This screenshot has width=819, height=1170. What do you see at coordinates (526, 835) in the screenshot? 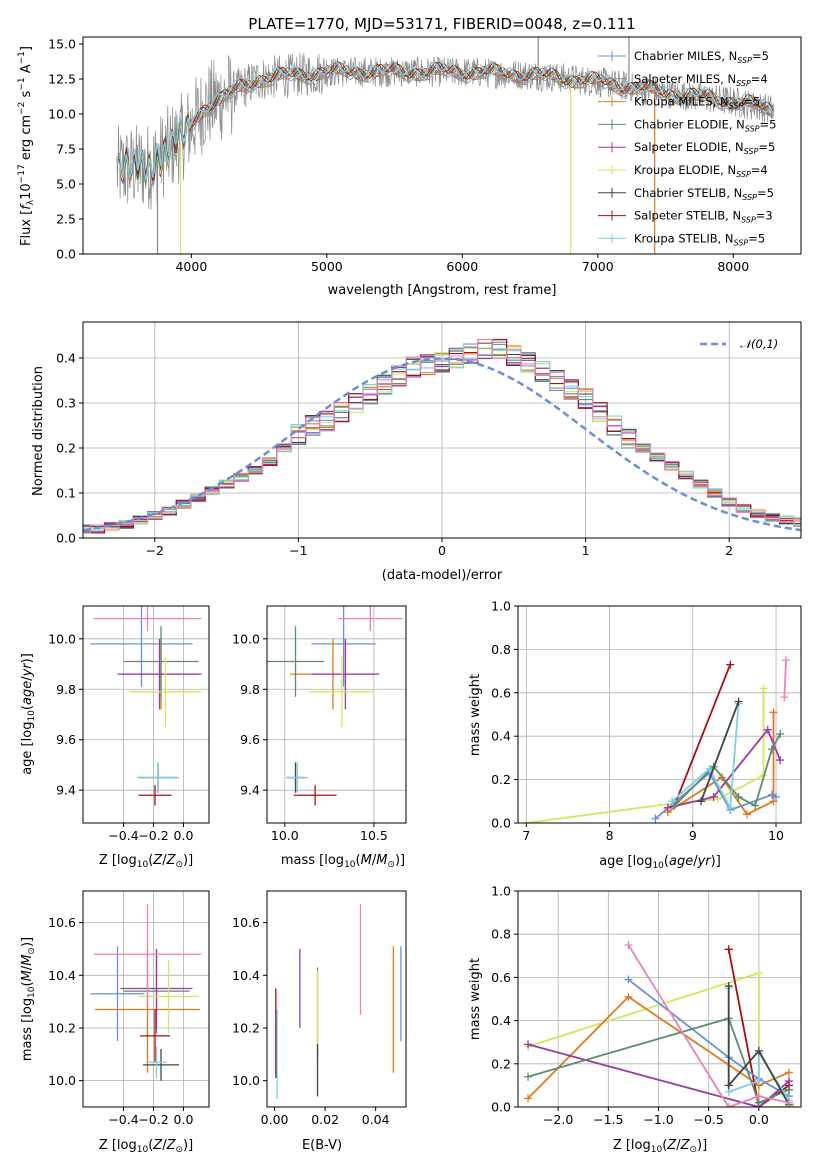
I see `age_weight-xtick-label: 7` at bounding box center [526, 835].